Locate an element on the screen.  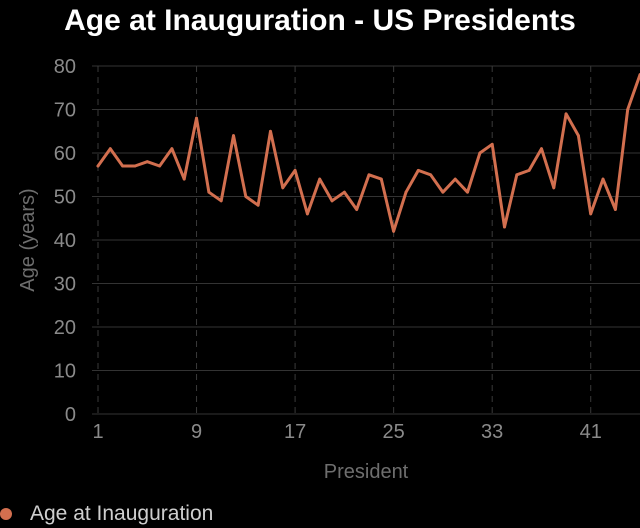
y-tick-label: 30 is located at coordinates (65, 285).